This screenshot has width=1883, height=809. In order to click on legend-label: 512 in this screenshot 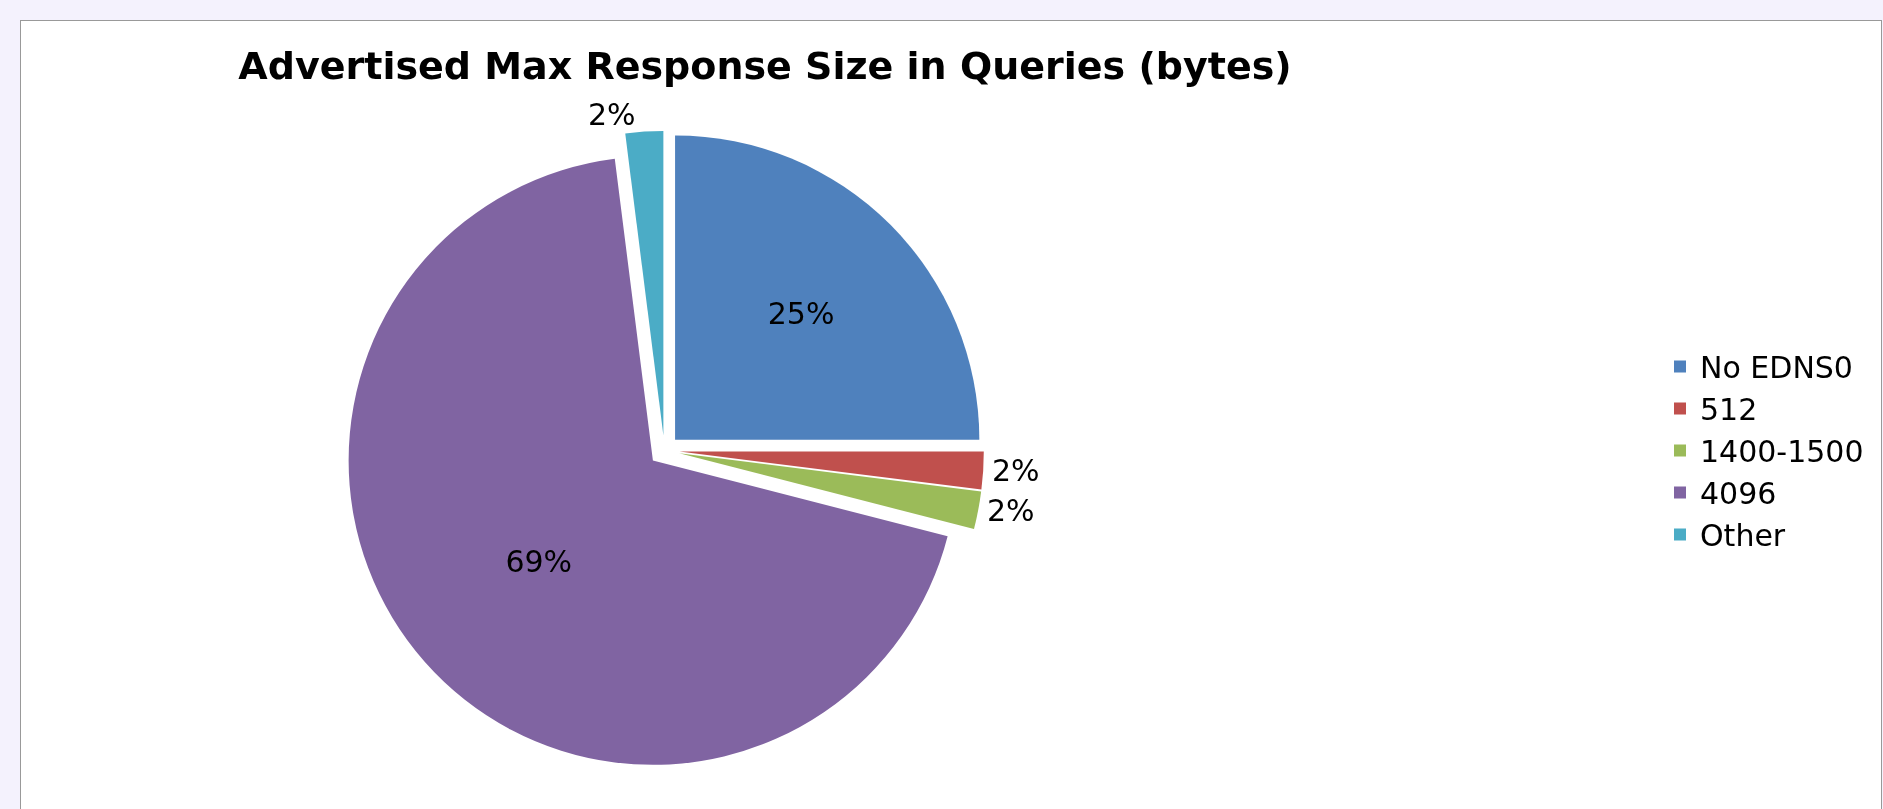, I will do `click(1729, 410)`.